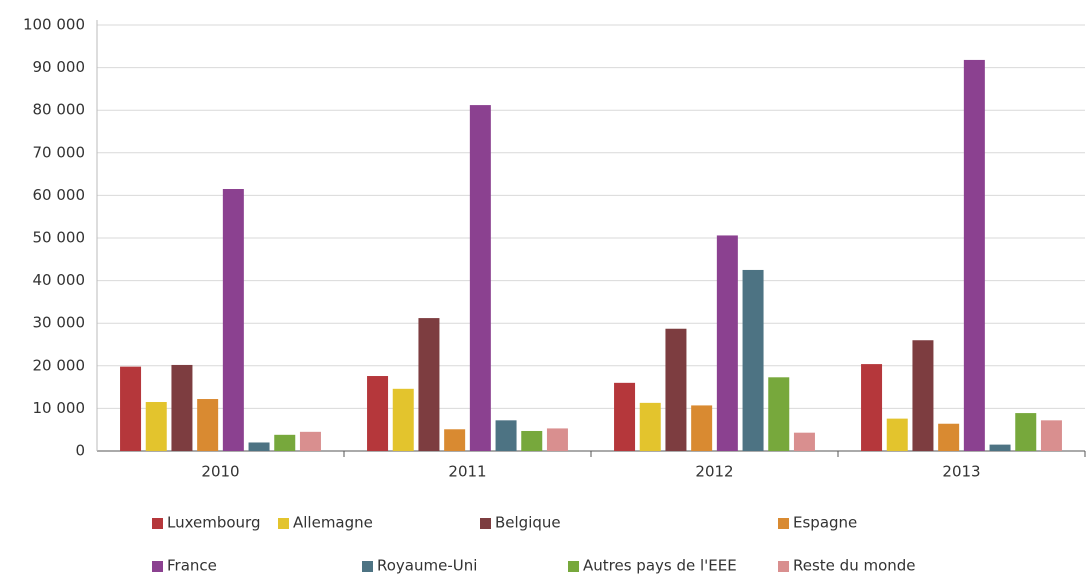 The width and height of the screenshot is (1089, 577). I want to click on legend-label: Reste du monde, so click(854, 566).